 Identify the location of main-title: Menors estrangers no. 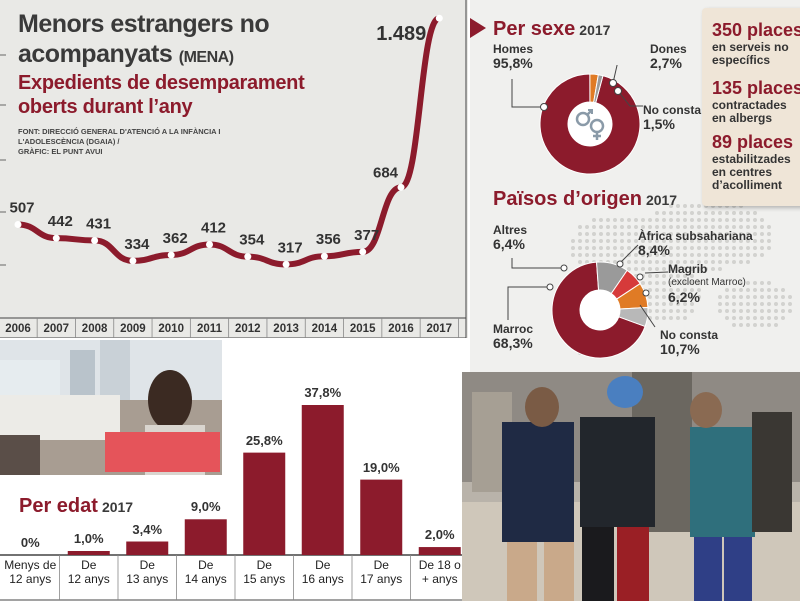
(144, 24).